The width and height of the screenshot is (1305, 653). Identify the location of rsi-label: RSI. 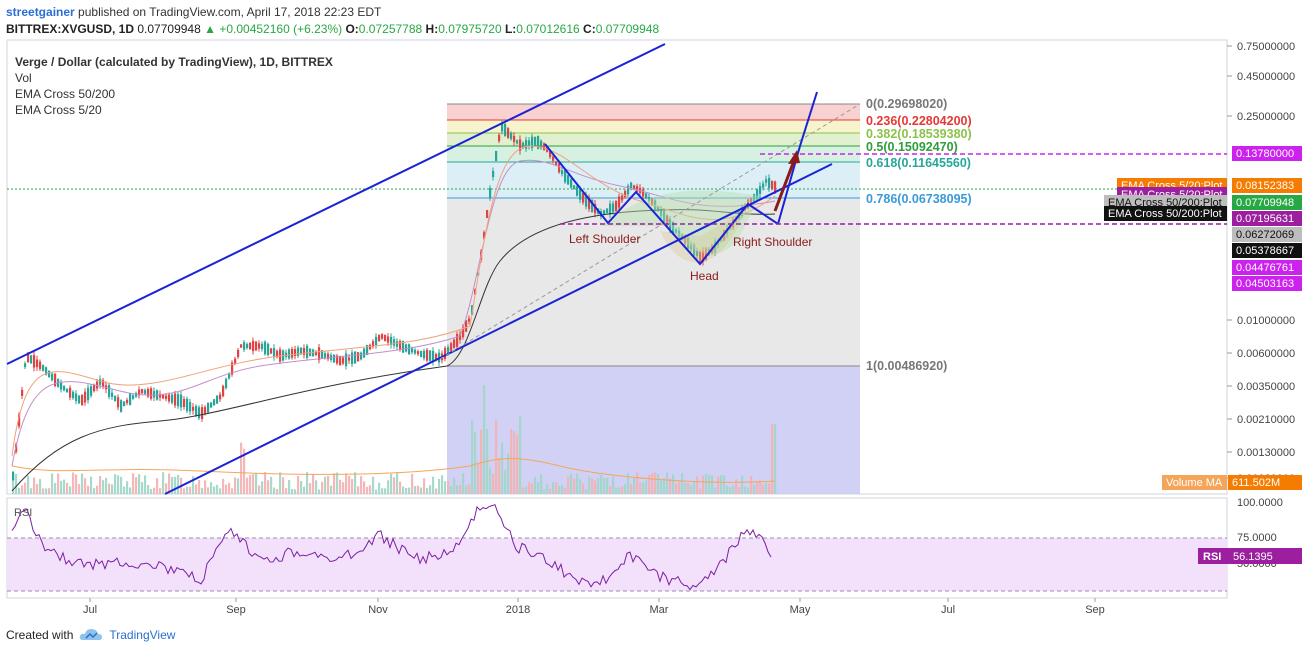
(23, 513).